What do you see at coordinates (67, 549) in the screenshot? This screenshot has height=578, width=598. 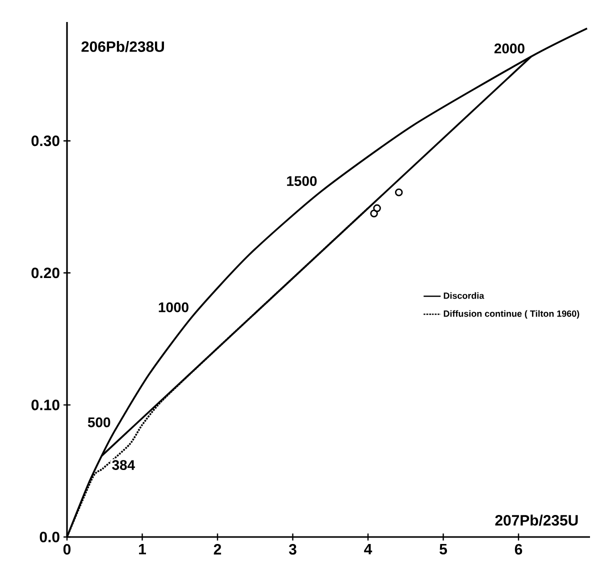 I see `x-tick-label: 0` at bounding box center [67, 549].